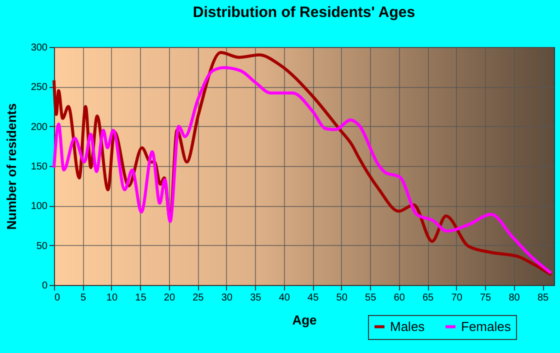 The image size is (560, 353). Describe the element at coordinates (45, 286) in the screenshot. I see `y-tick-label: 0` at that location.